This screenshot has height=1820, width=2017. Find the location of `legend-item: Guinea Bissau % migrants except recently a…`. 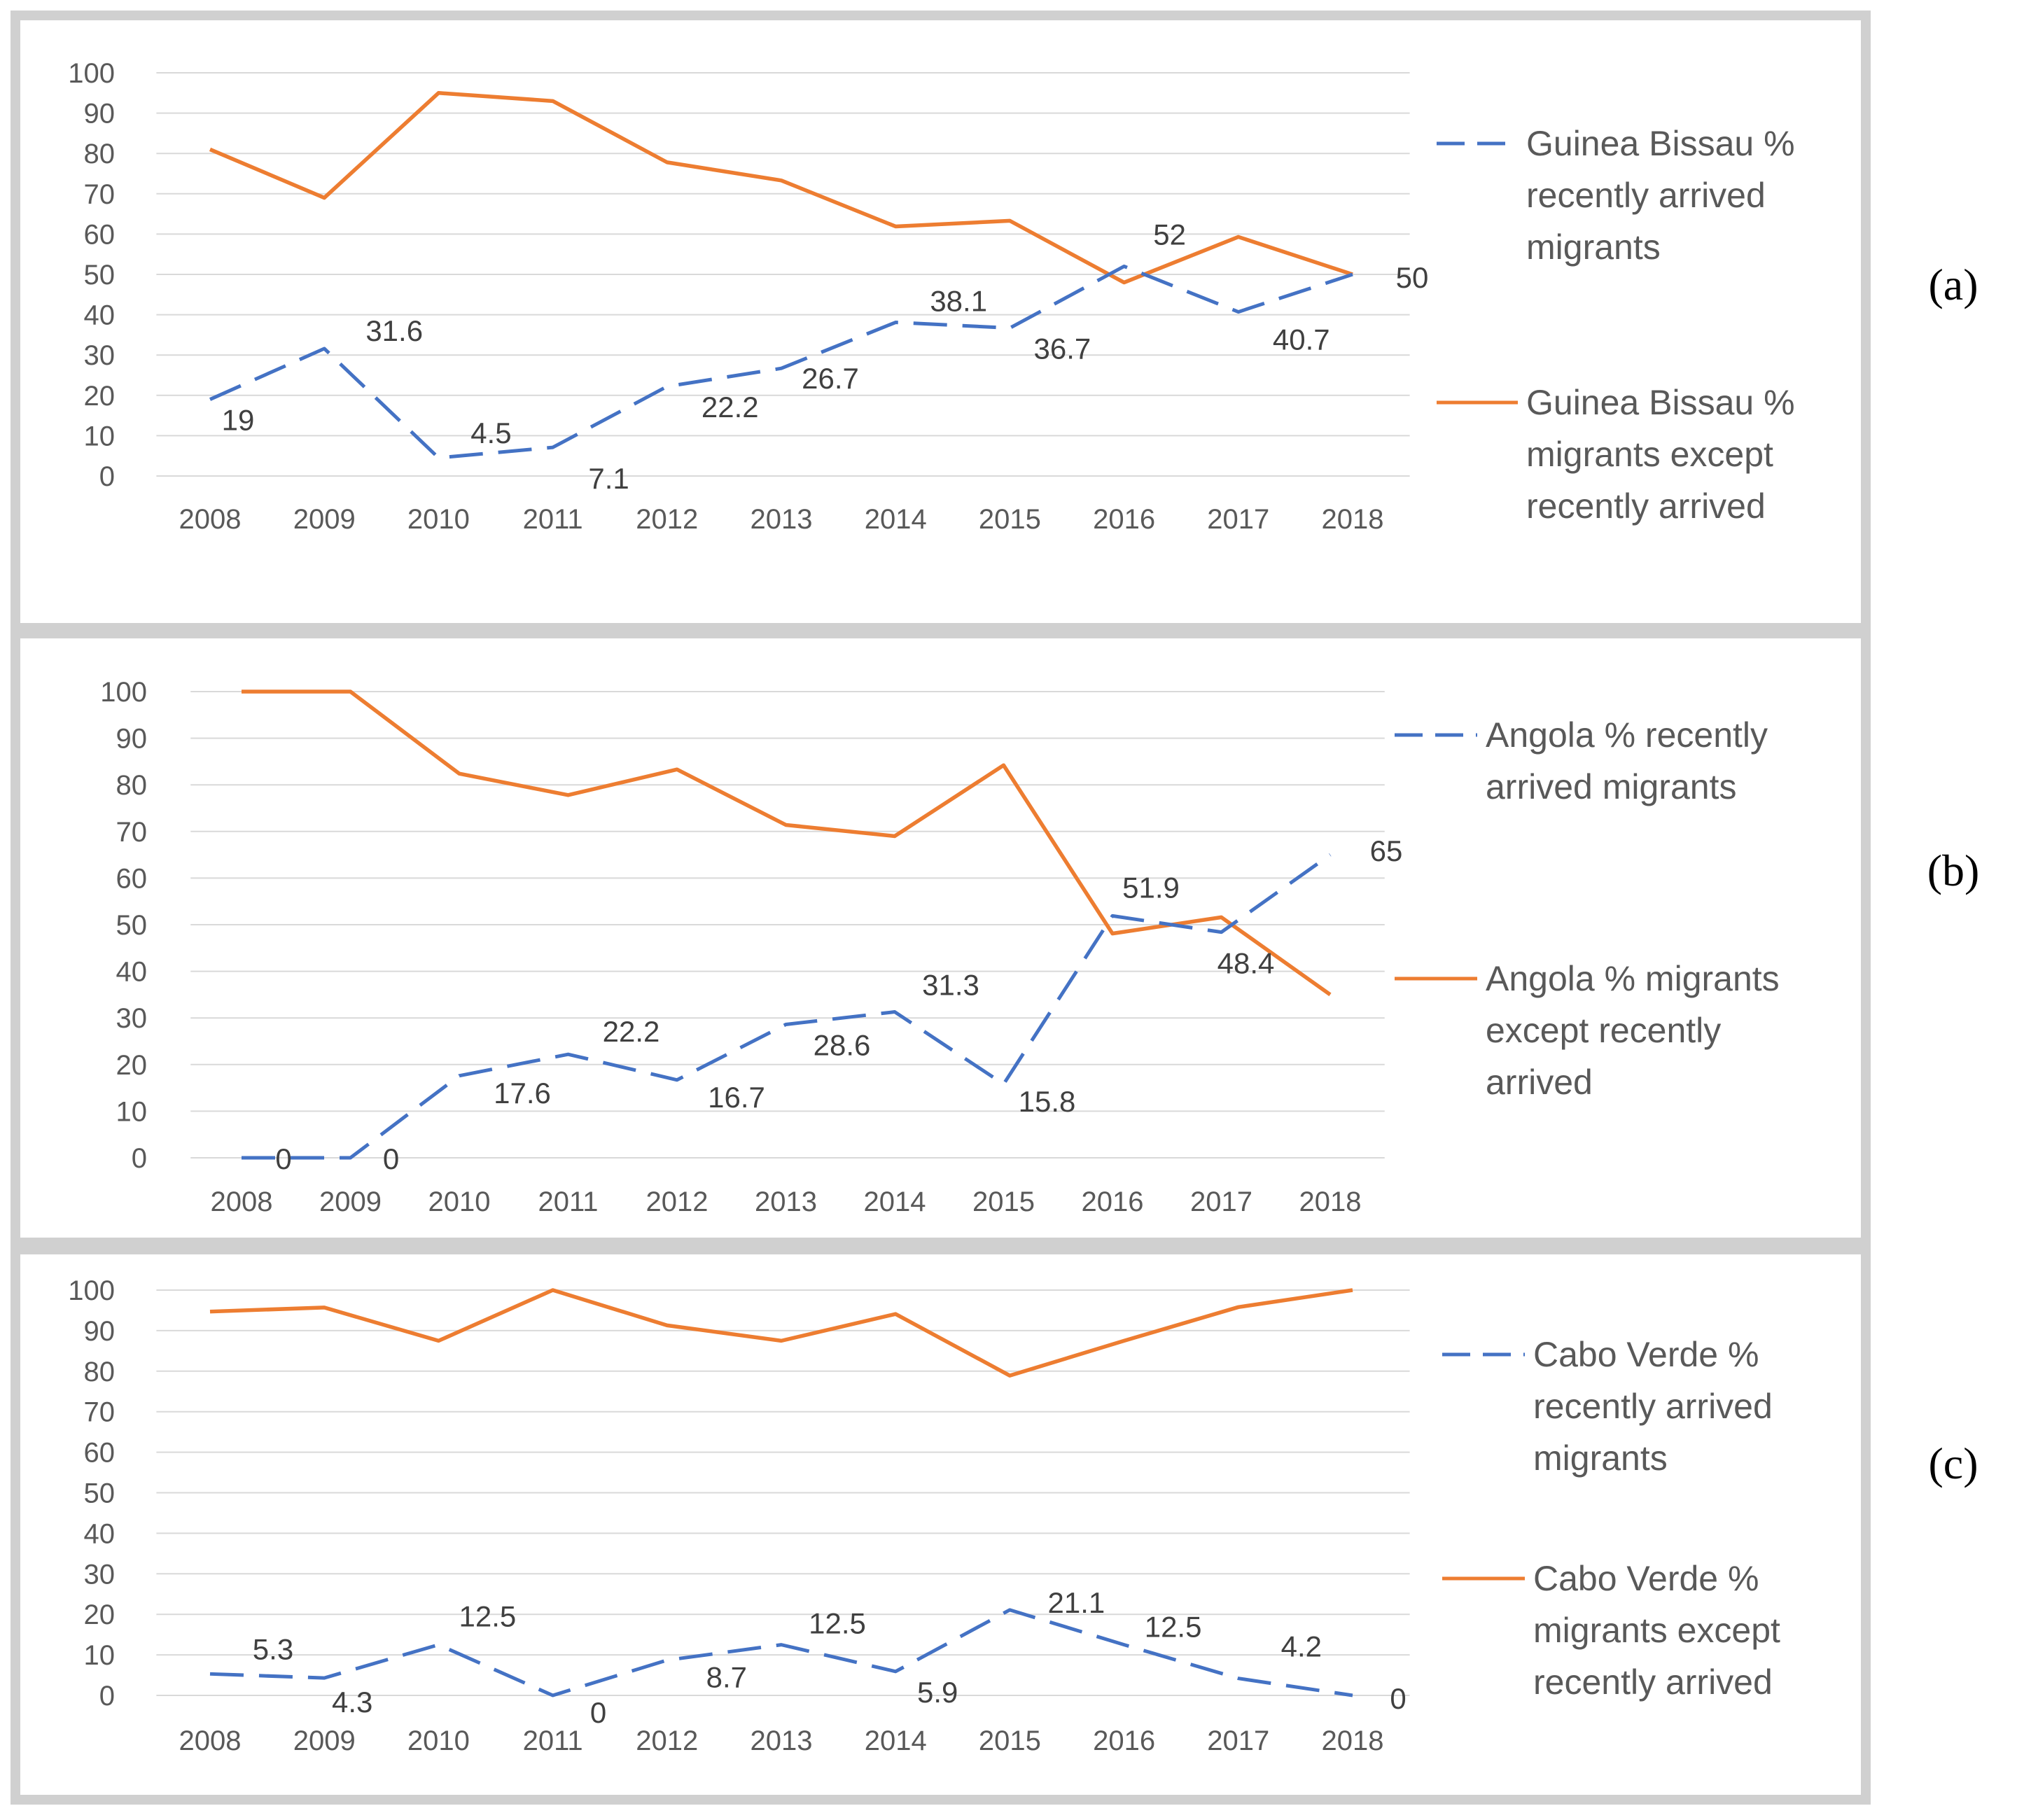

legend-item: Guinea Bissau % migrants except recently a… is located at coordinates (1616, 454).